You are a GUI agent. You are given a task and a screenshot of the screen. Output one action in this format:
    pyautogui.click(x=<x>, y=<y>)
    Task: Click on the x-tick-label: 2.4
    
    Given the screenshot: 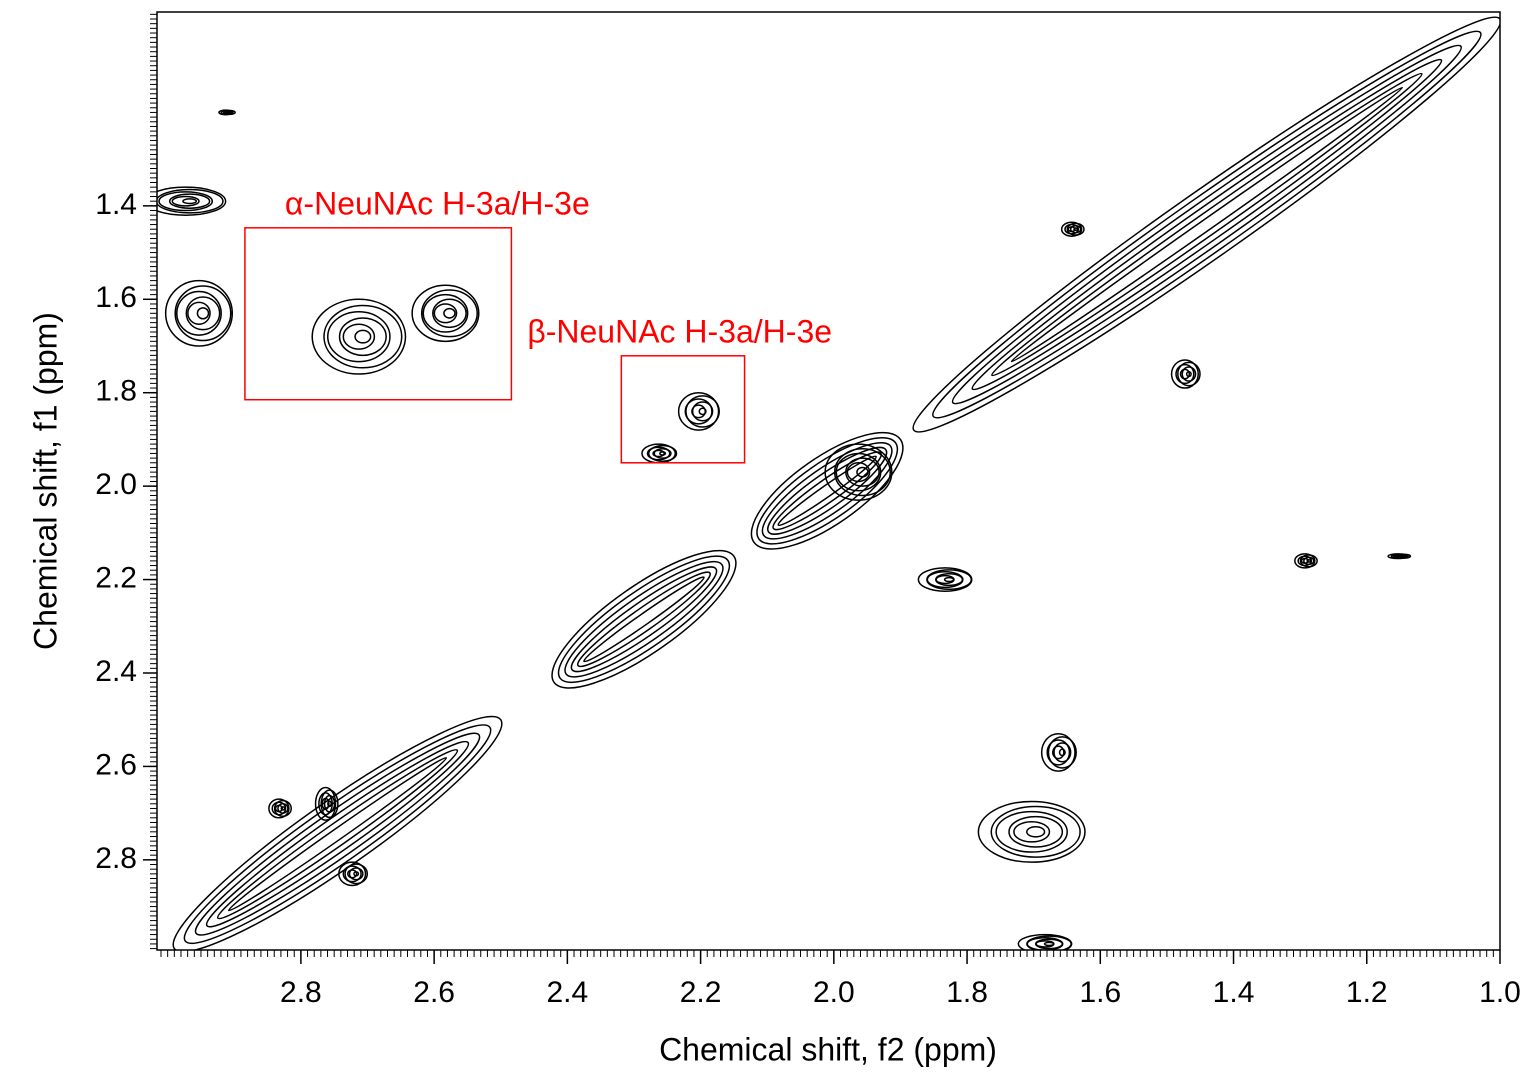 What is the action you would take?
    pyautogui.click(x=568, y=992)
    